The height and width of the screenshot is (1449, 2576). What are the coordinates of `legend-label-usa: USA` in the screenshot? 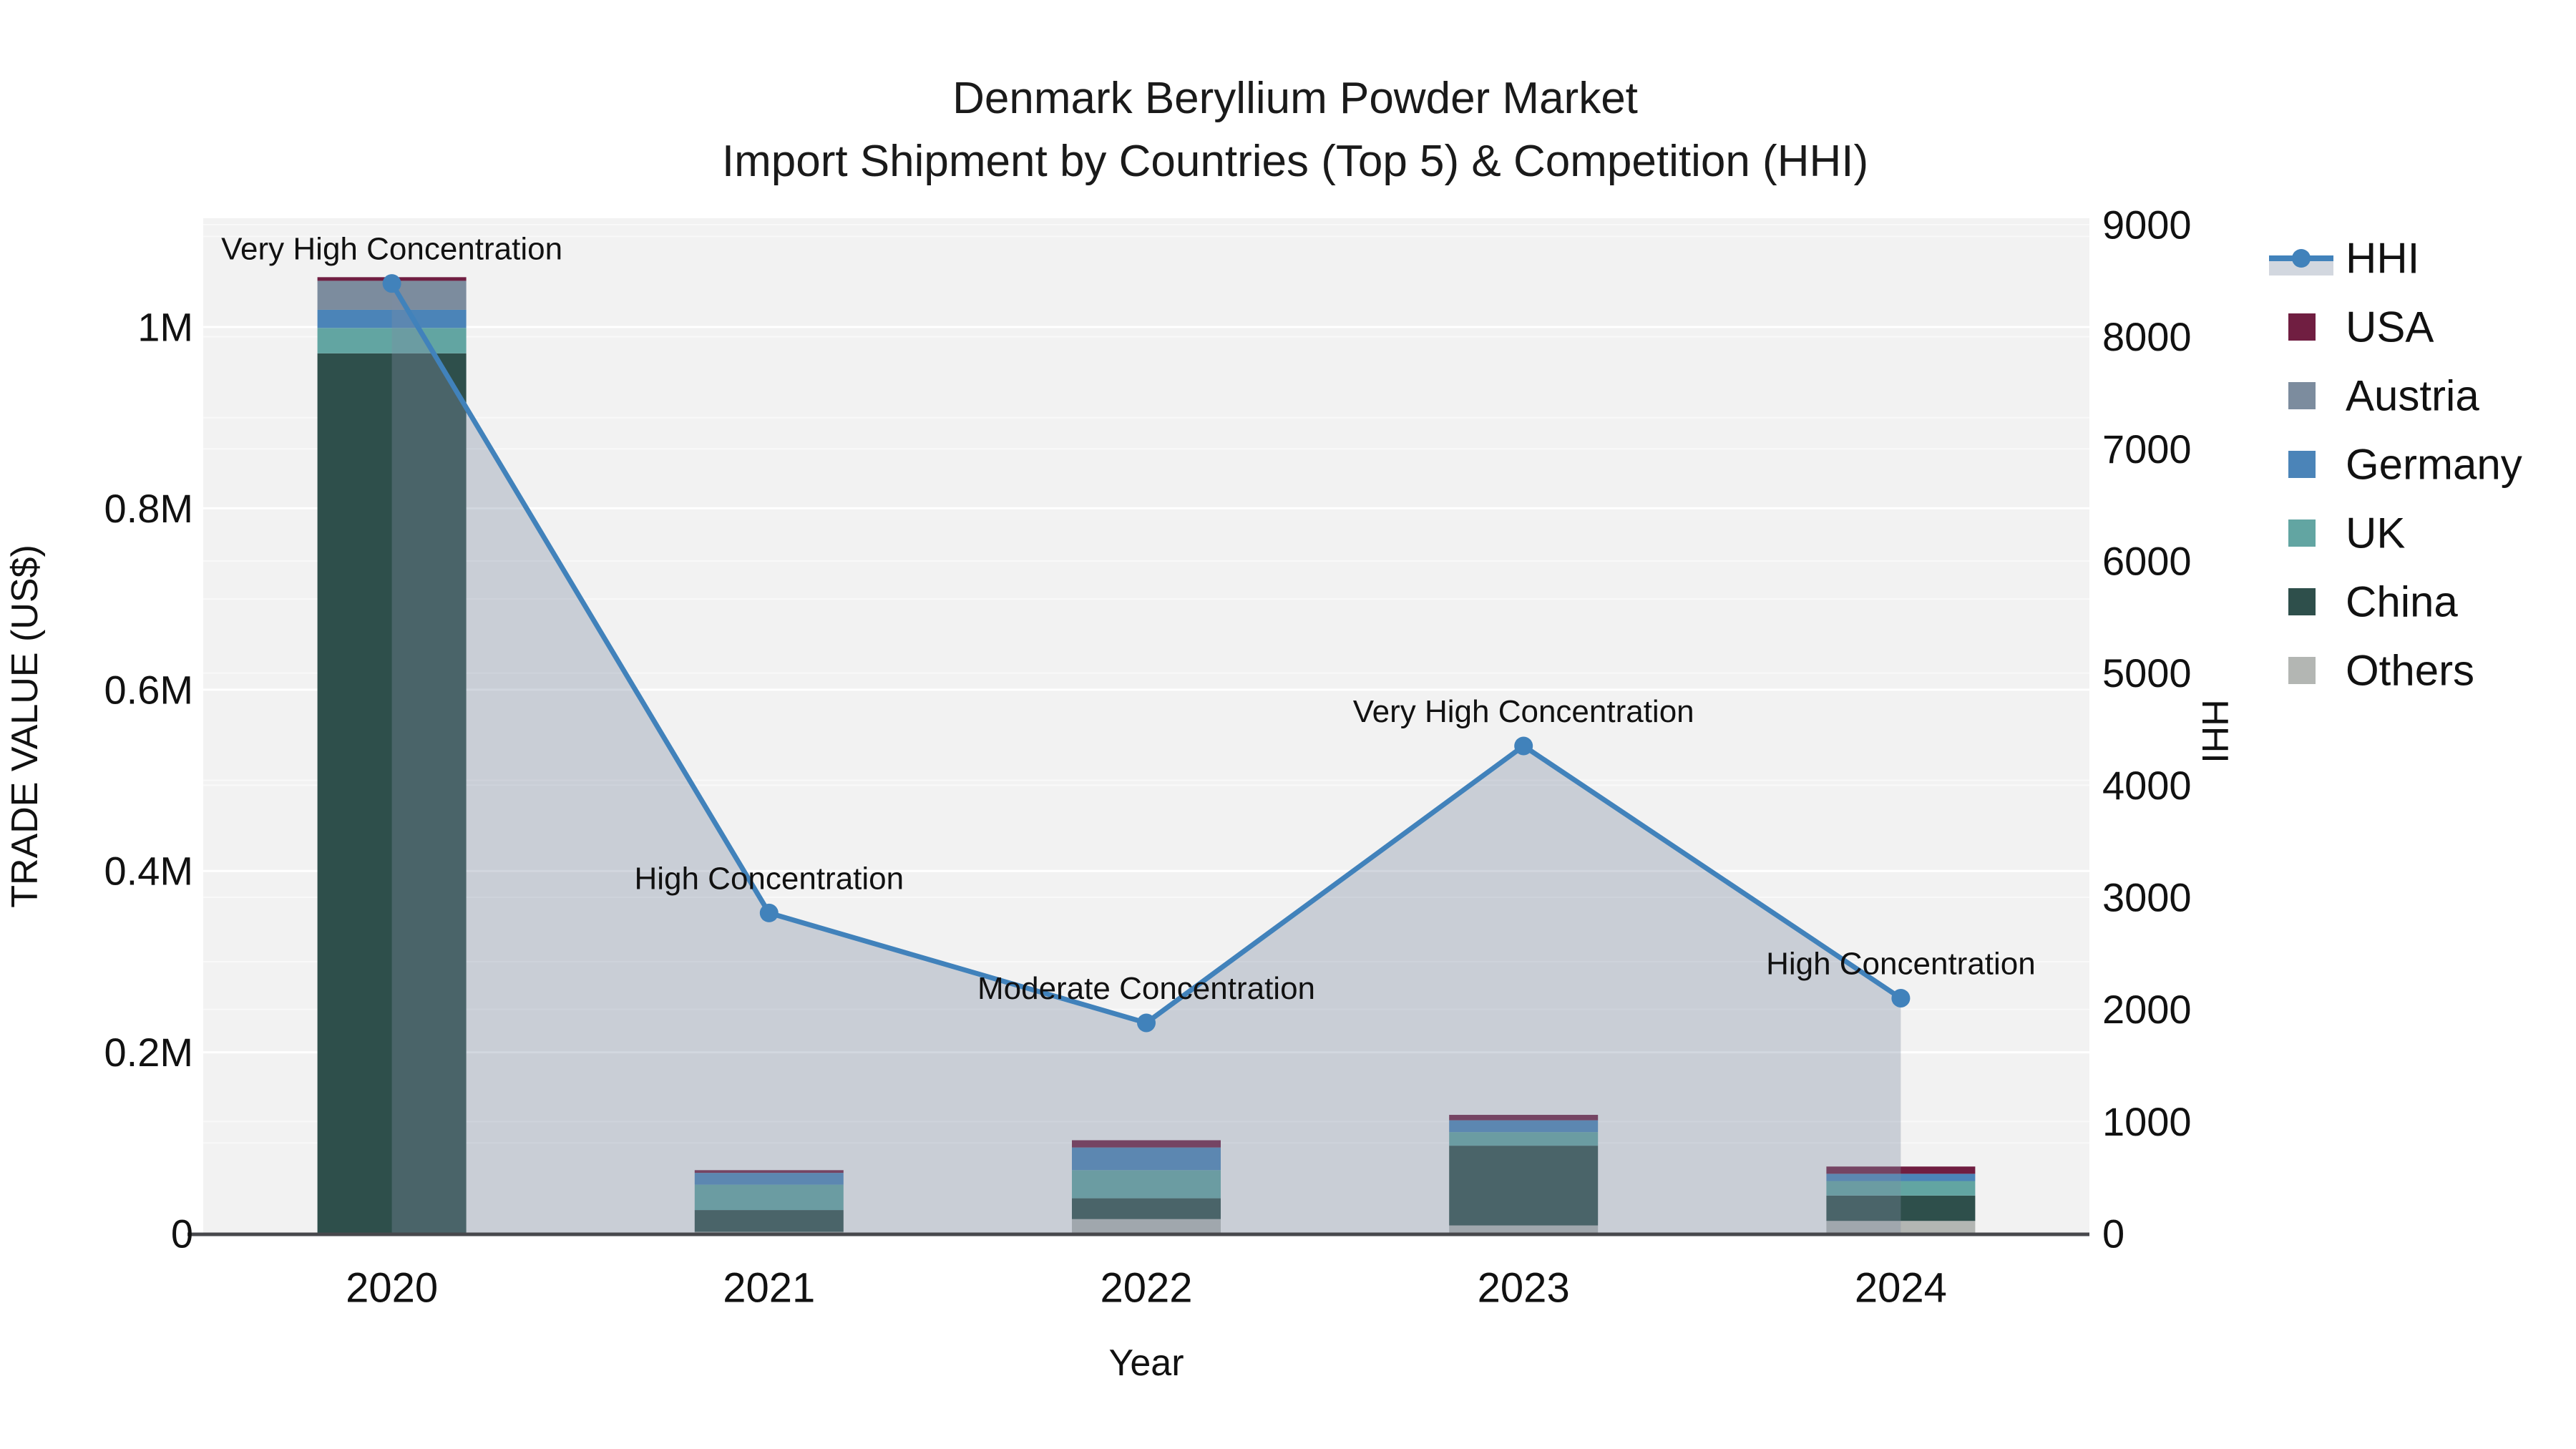 It's located at (2390, 327).